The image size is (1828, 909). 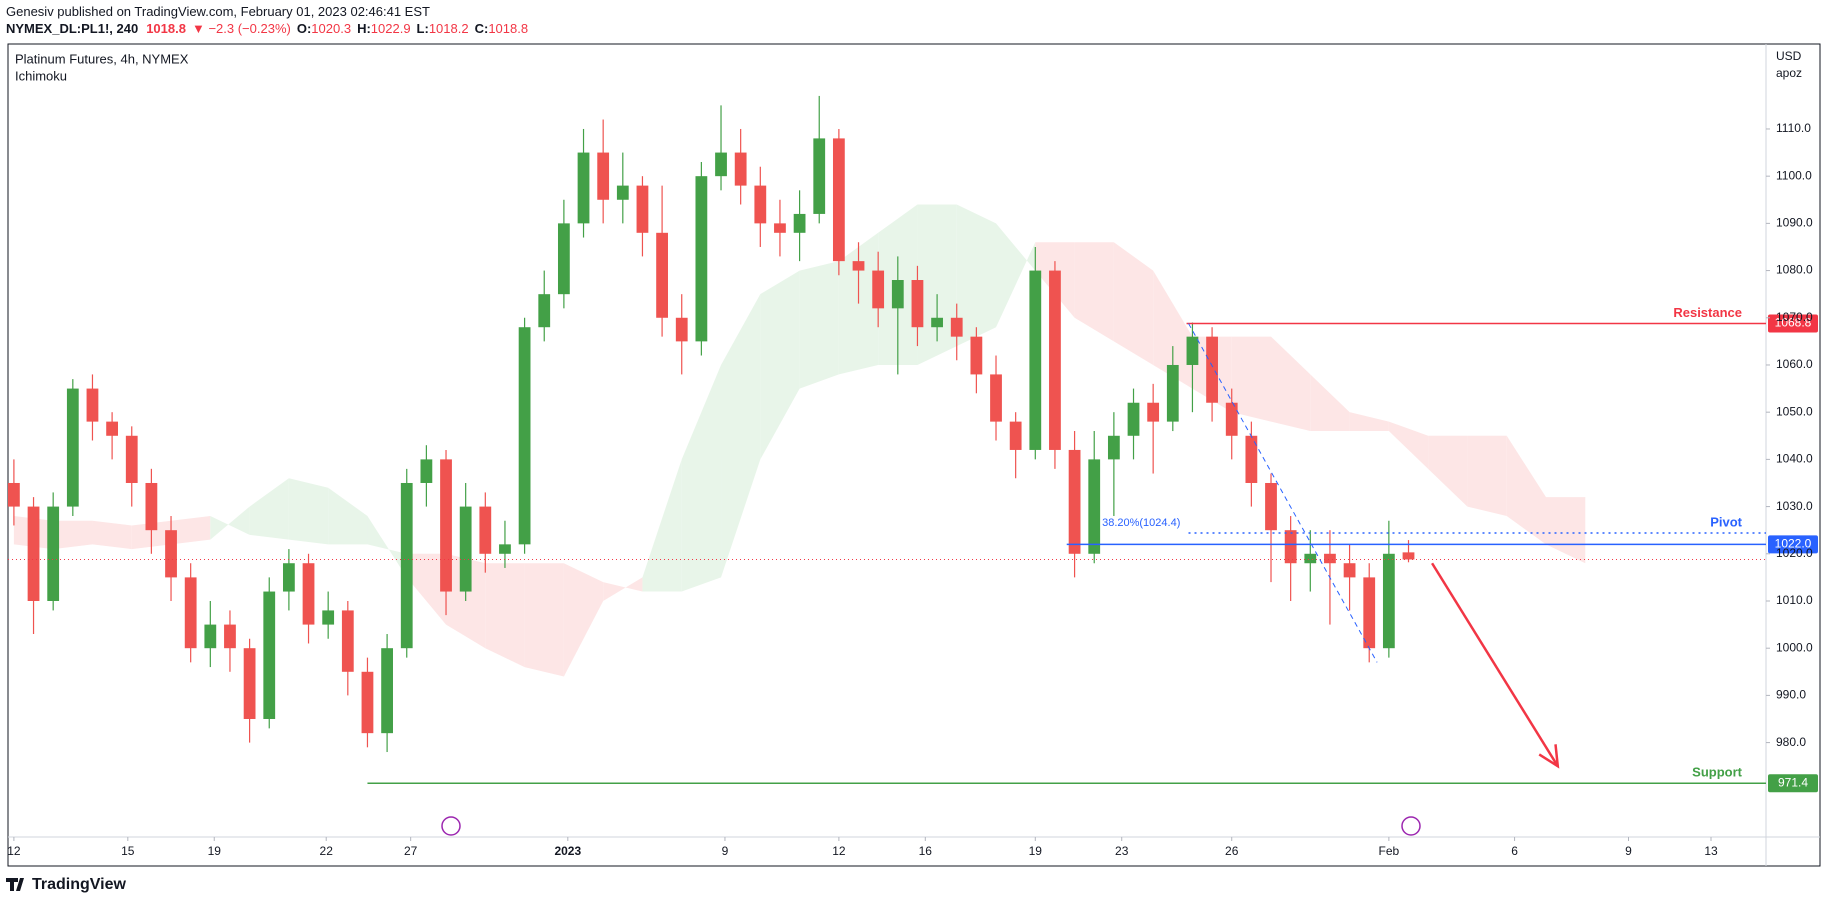 What do you see at coordinates (1711, 851) in the screenshot?
I see `x-tick-label: 13` at bounding box center [1711, 851].